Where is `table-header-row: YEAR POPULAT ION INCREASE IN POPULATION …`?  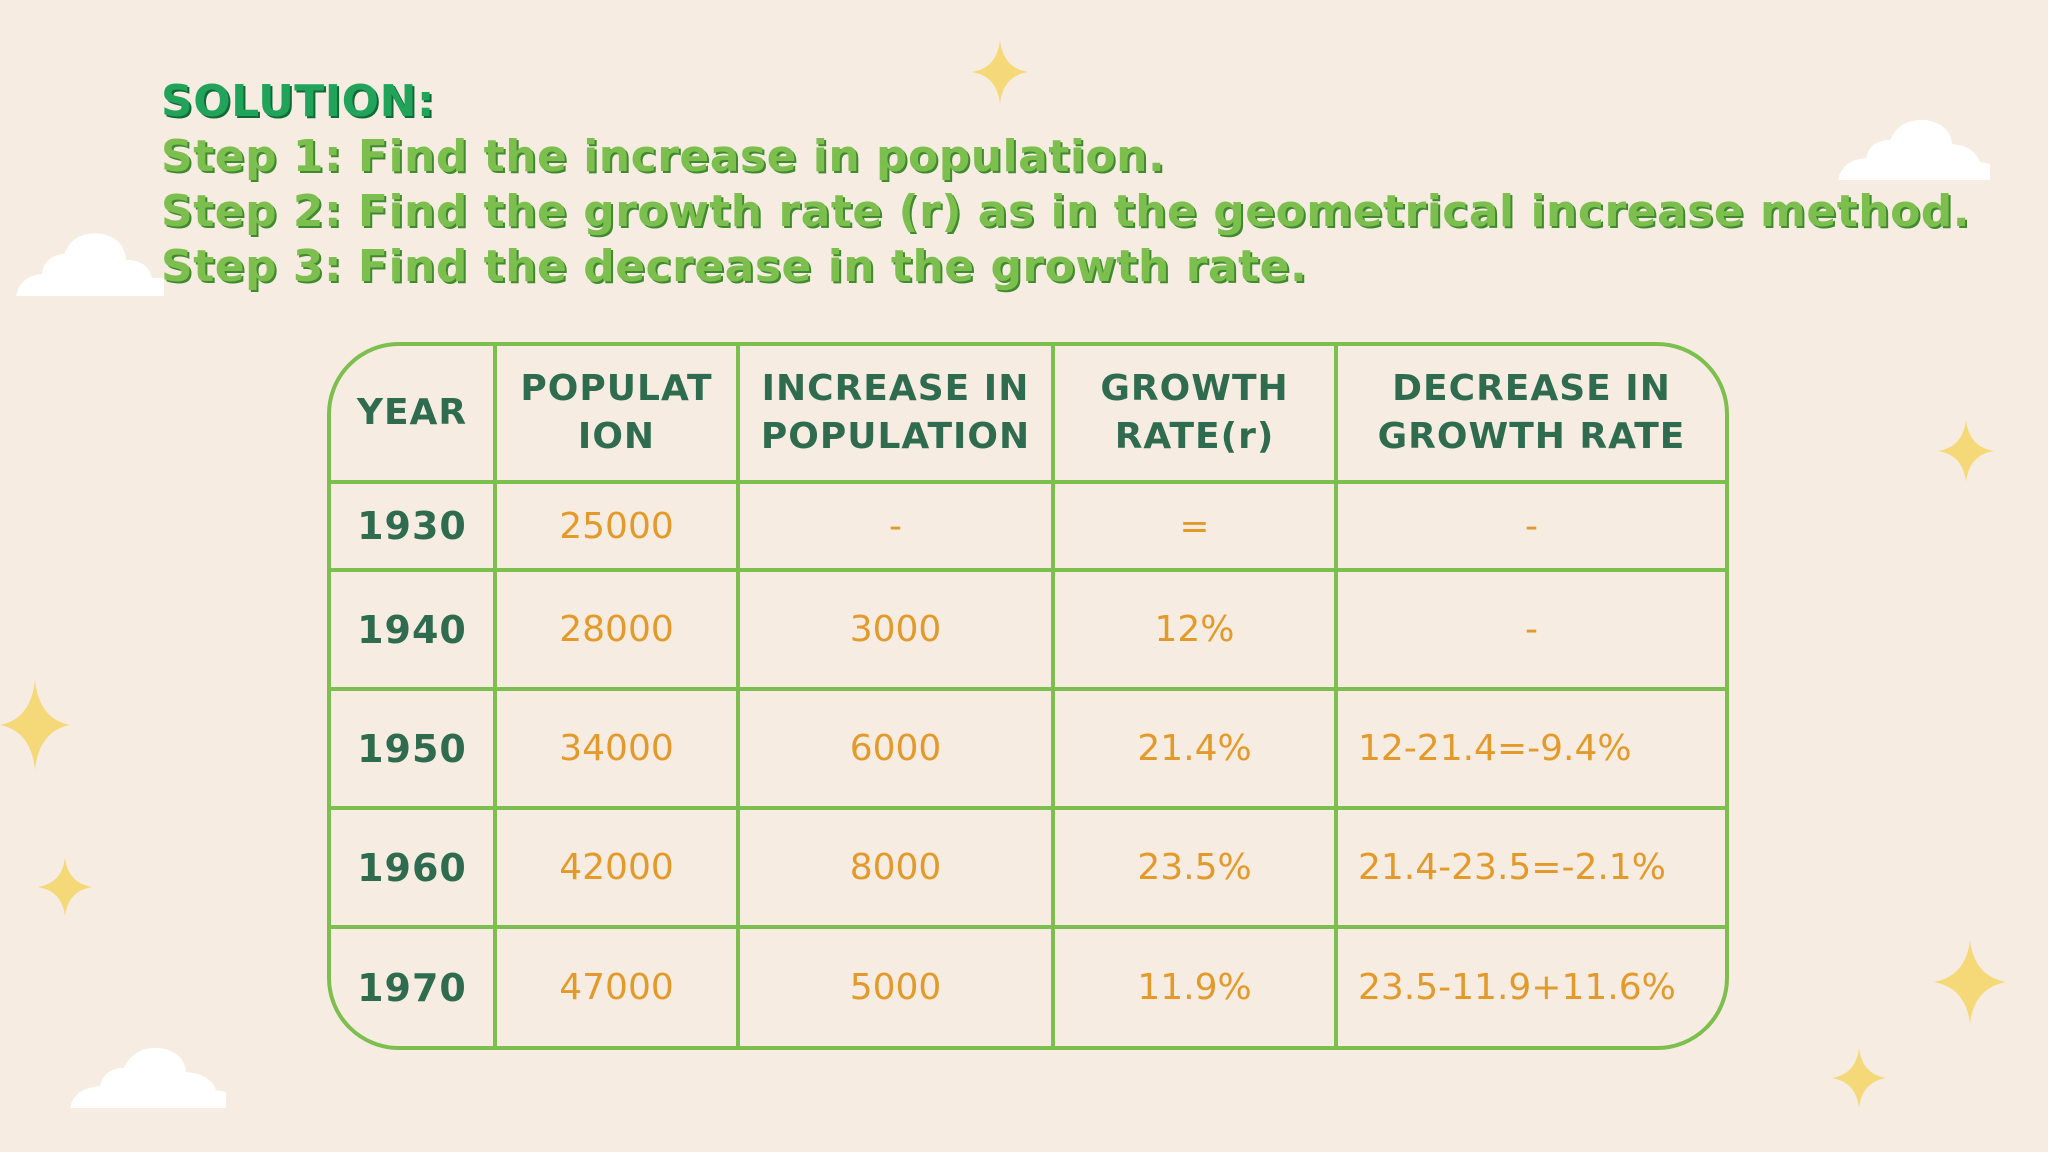 table-header-row: YEAR POPULAT ION INCREASE IN POPULATION … is located at coordinates (1028, 415).